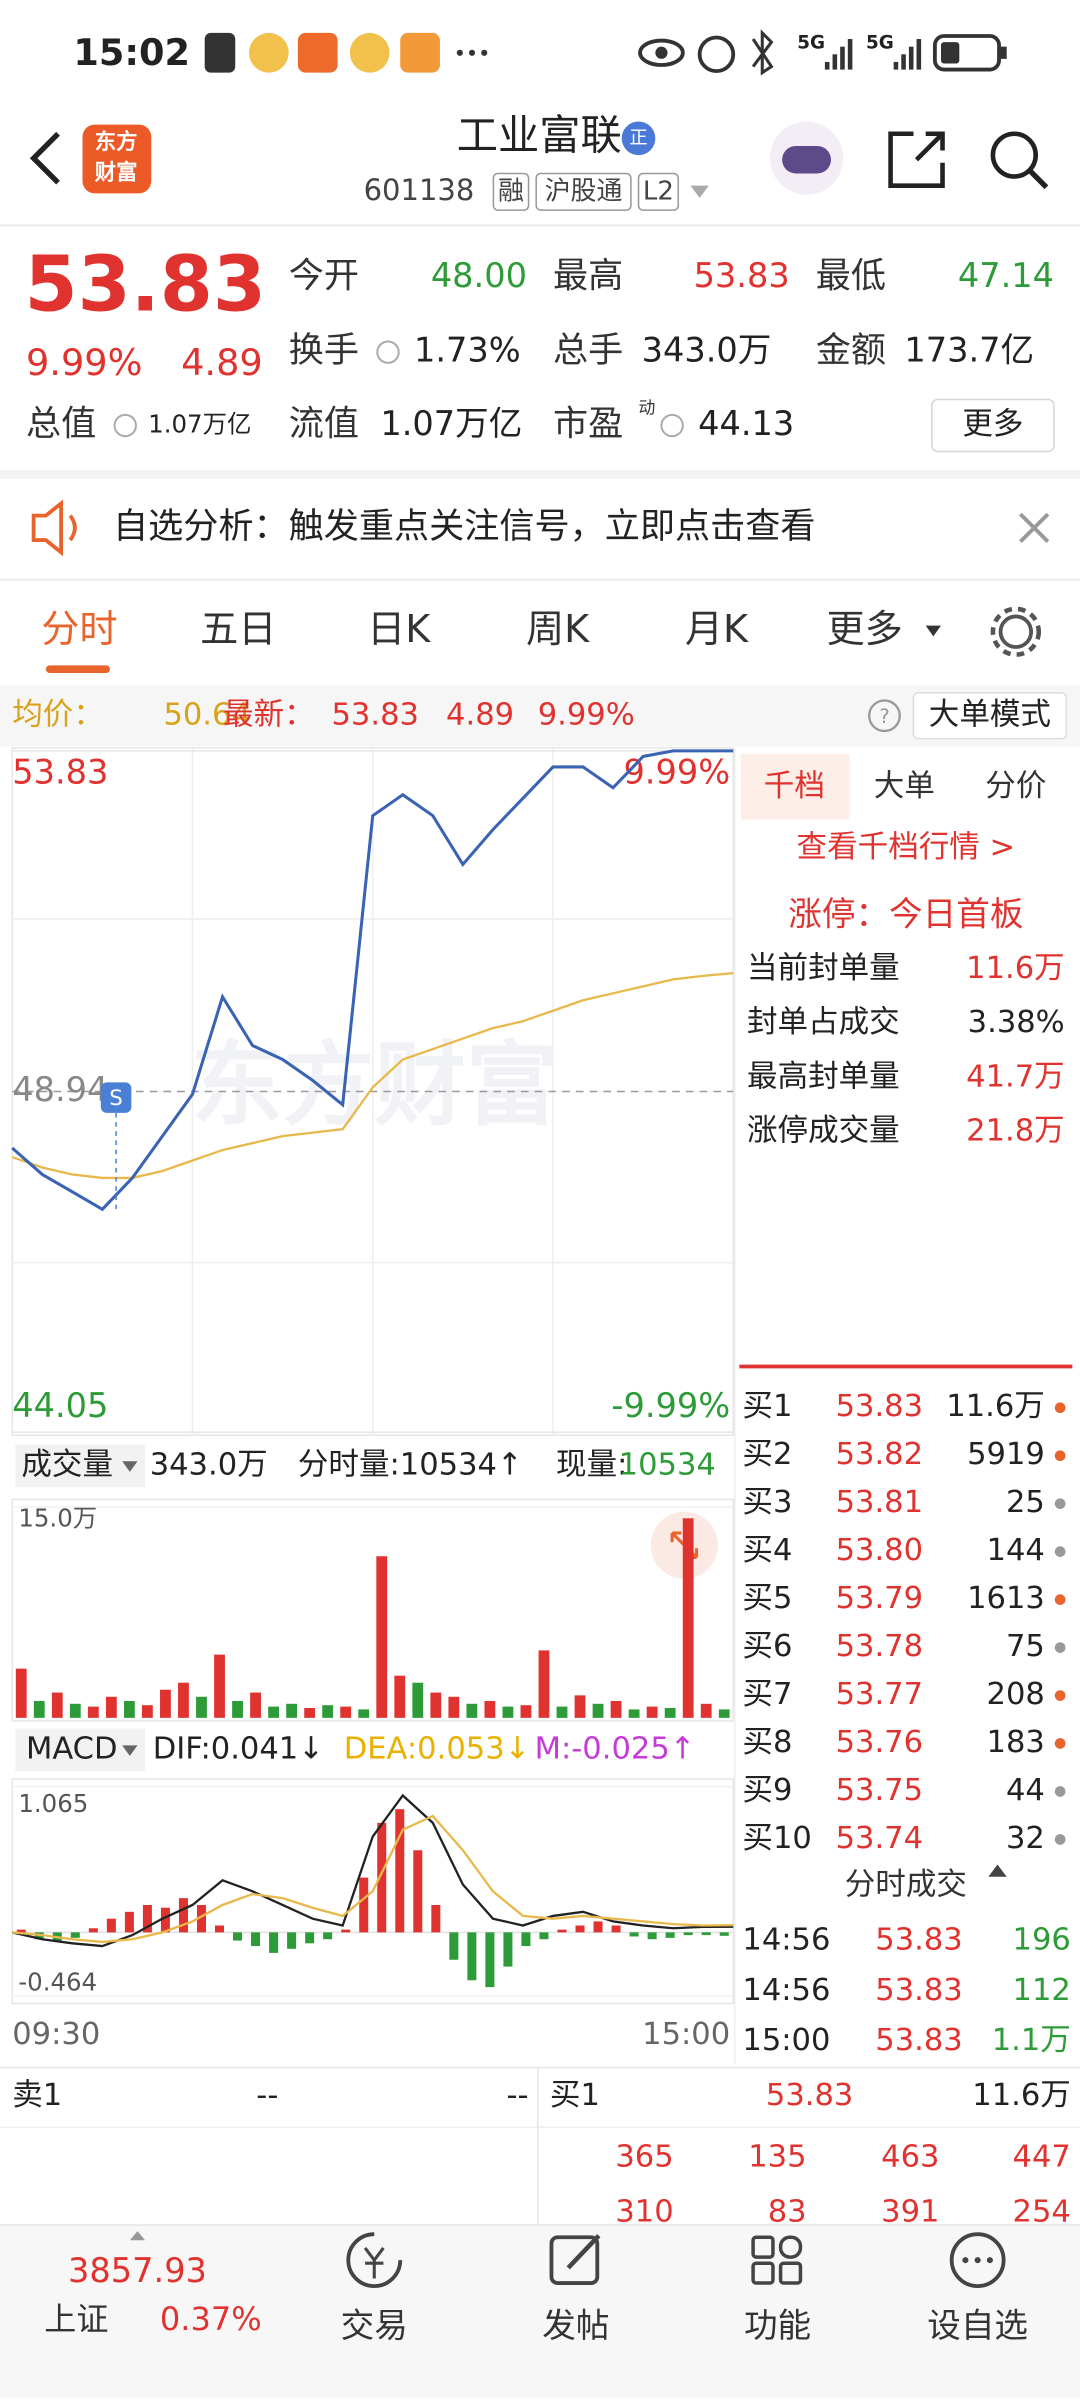  Describe the element at coordinates (137, 2270) in the screenshot. I see `index-value: 3857.93` at that location.